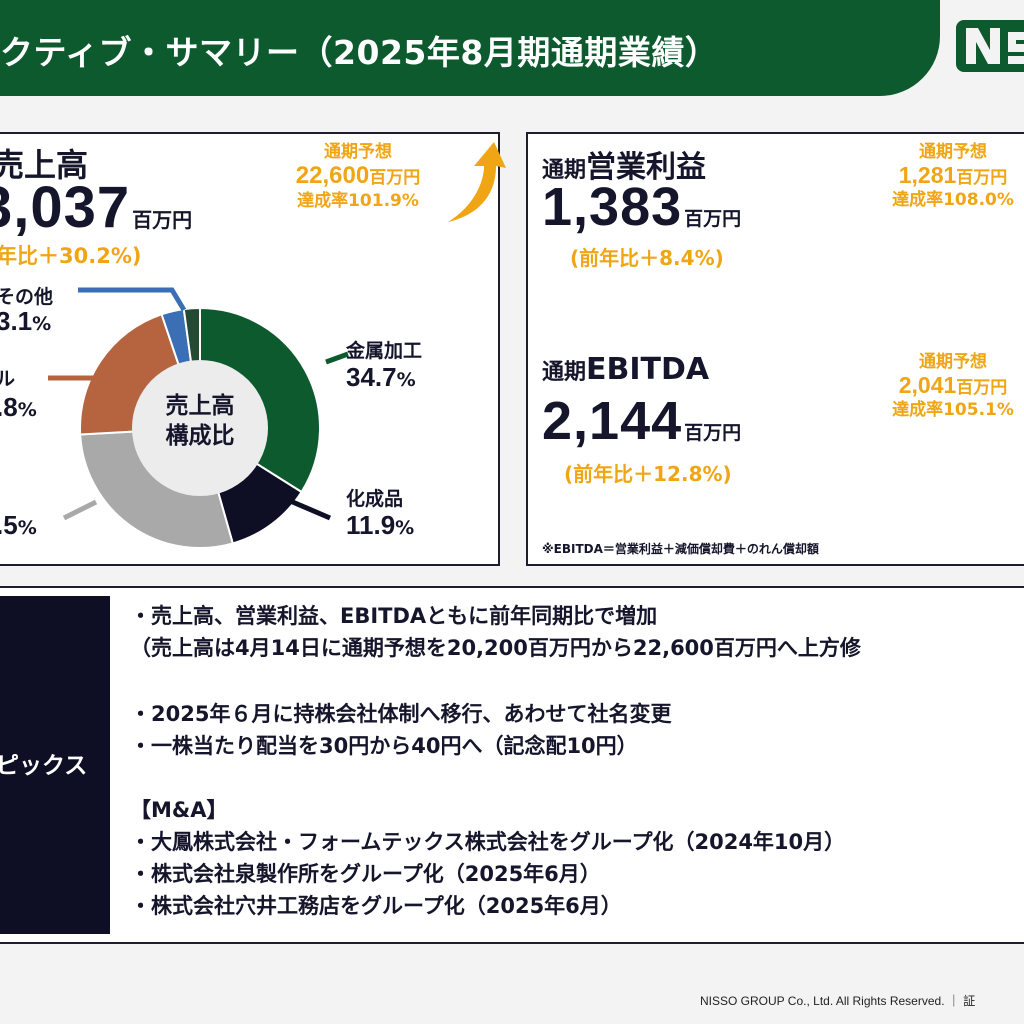 This screenshot has width=1024, height=1024. Describe the element at coordinates (648, 474) in the screenshot. I see `ebitda-yoy: (前年比＋12.8%)` at that location.